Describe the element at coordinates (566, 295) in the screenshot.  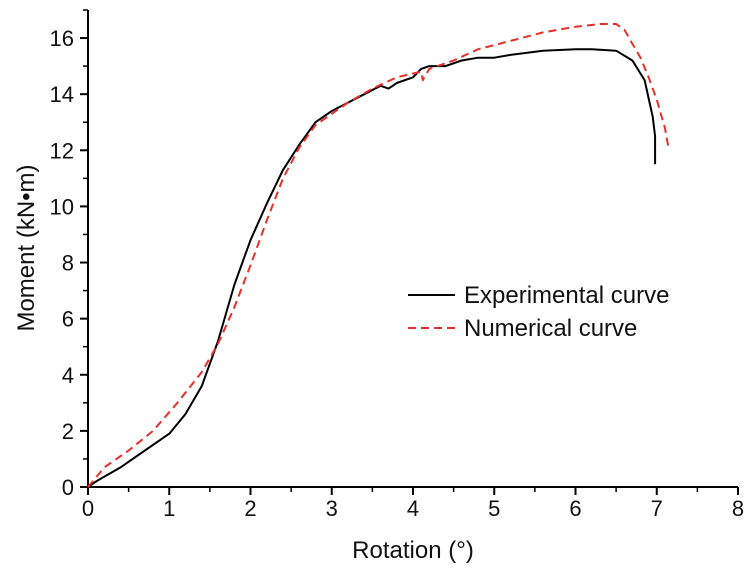
I see `legend-label-experimental: Experimental curve` at that location.